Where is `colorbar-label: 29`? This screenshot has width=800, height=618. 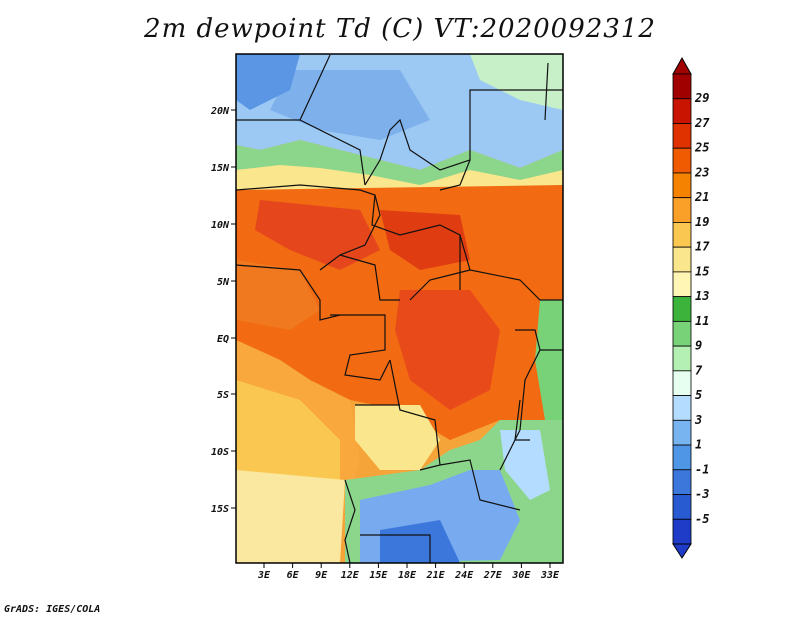 colorbar-label: 29 is located at coordinates (701, 98).